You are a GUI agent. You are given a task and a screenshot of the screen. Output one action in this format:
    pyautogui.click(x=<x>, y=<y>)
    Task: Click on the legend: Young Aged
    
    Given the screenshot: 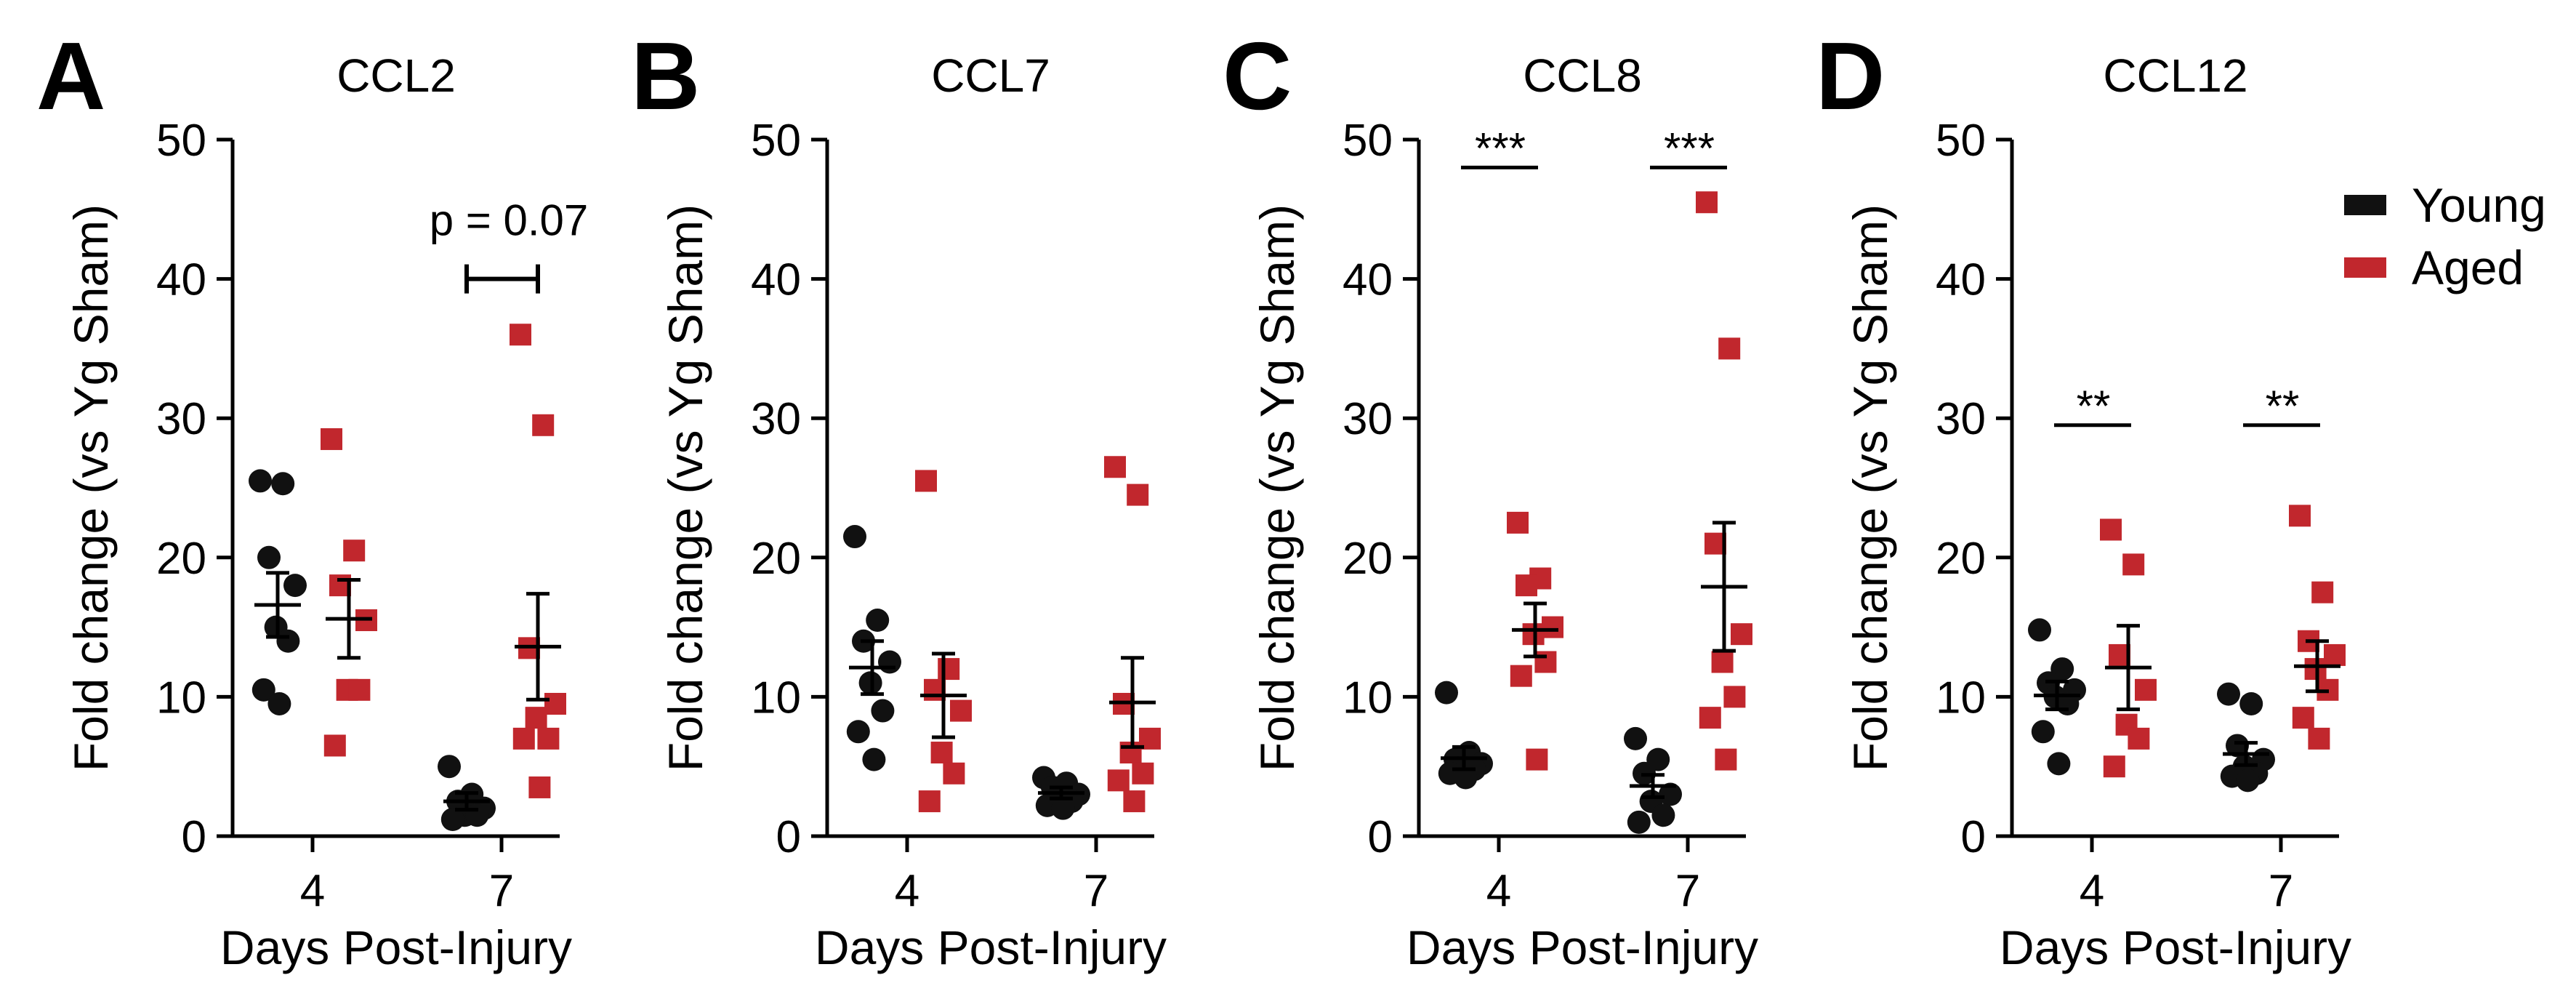 What is the action you would take?
    pyautogui.click(x=2445, y=236)
    